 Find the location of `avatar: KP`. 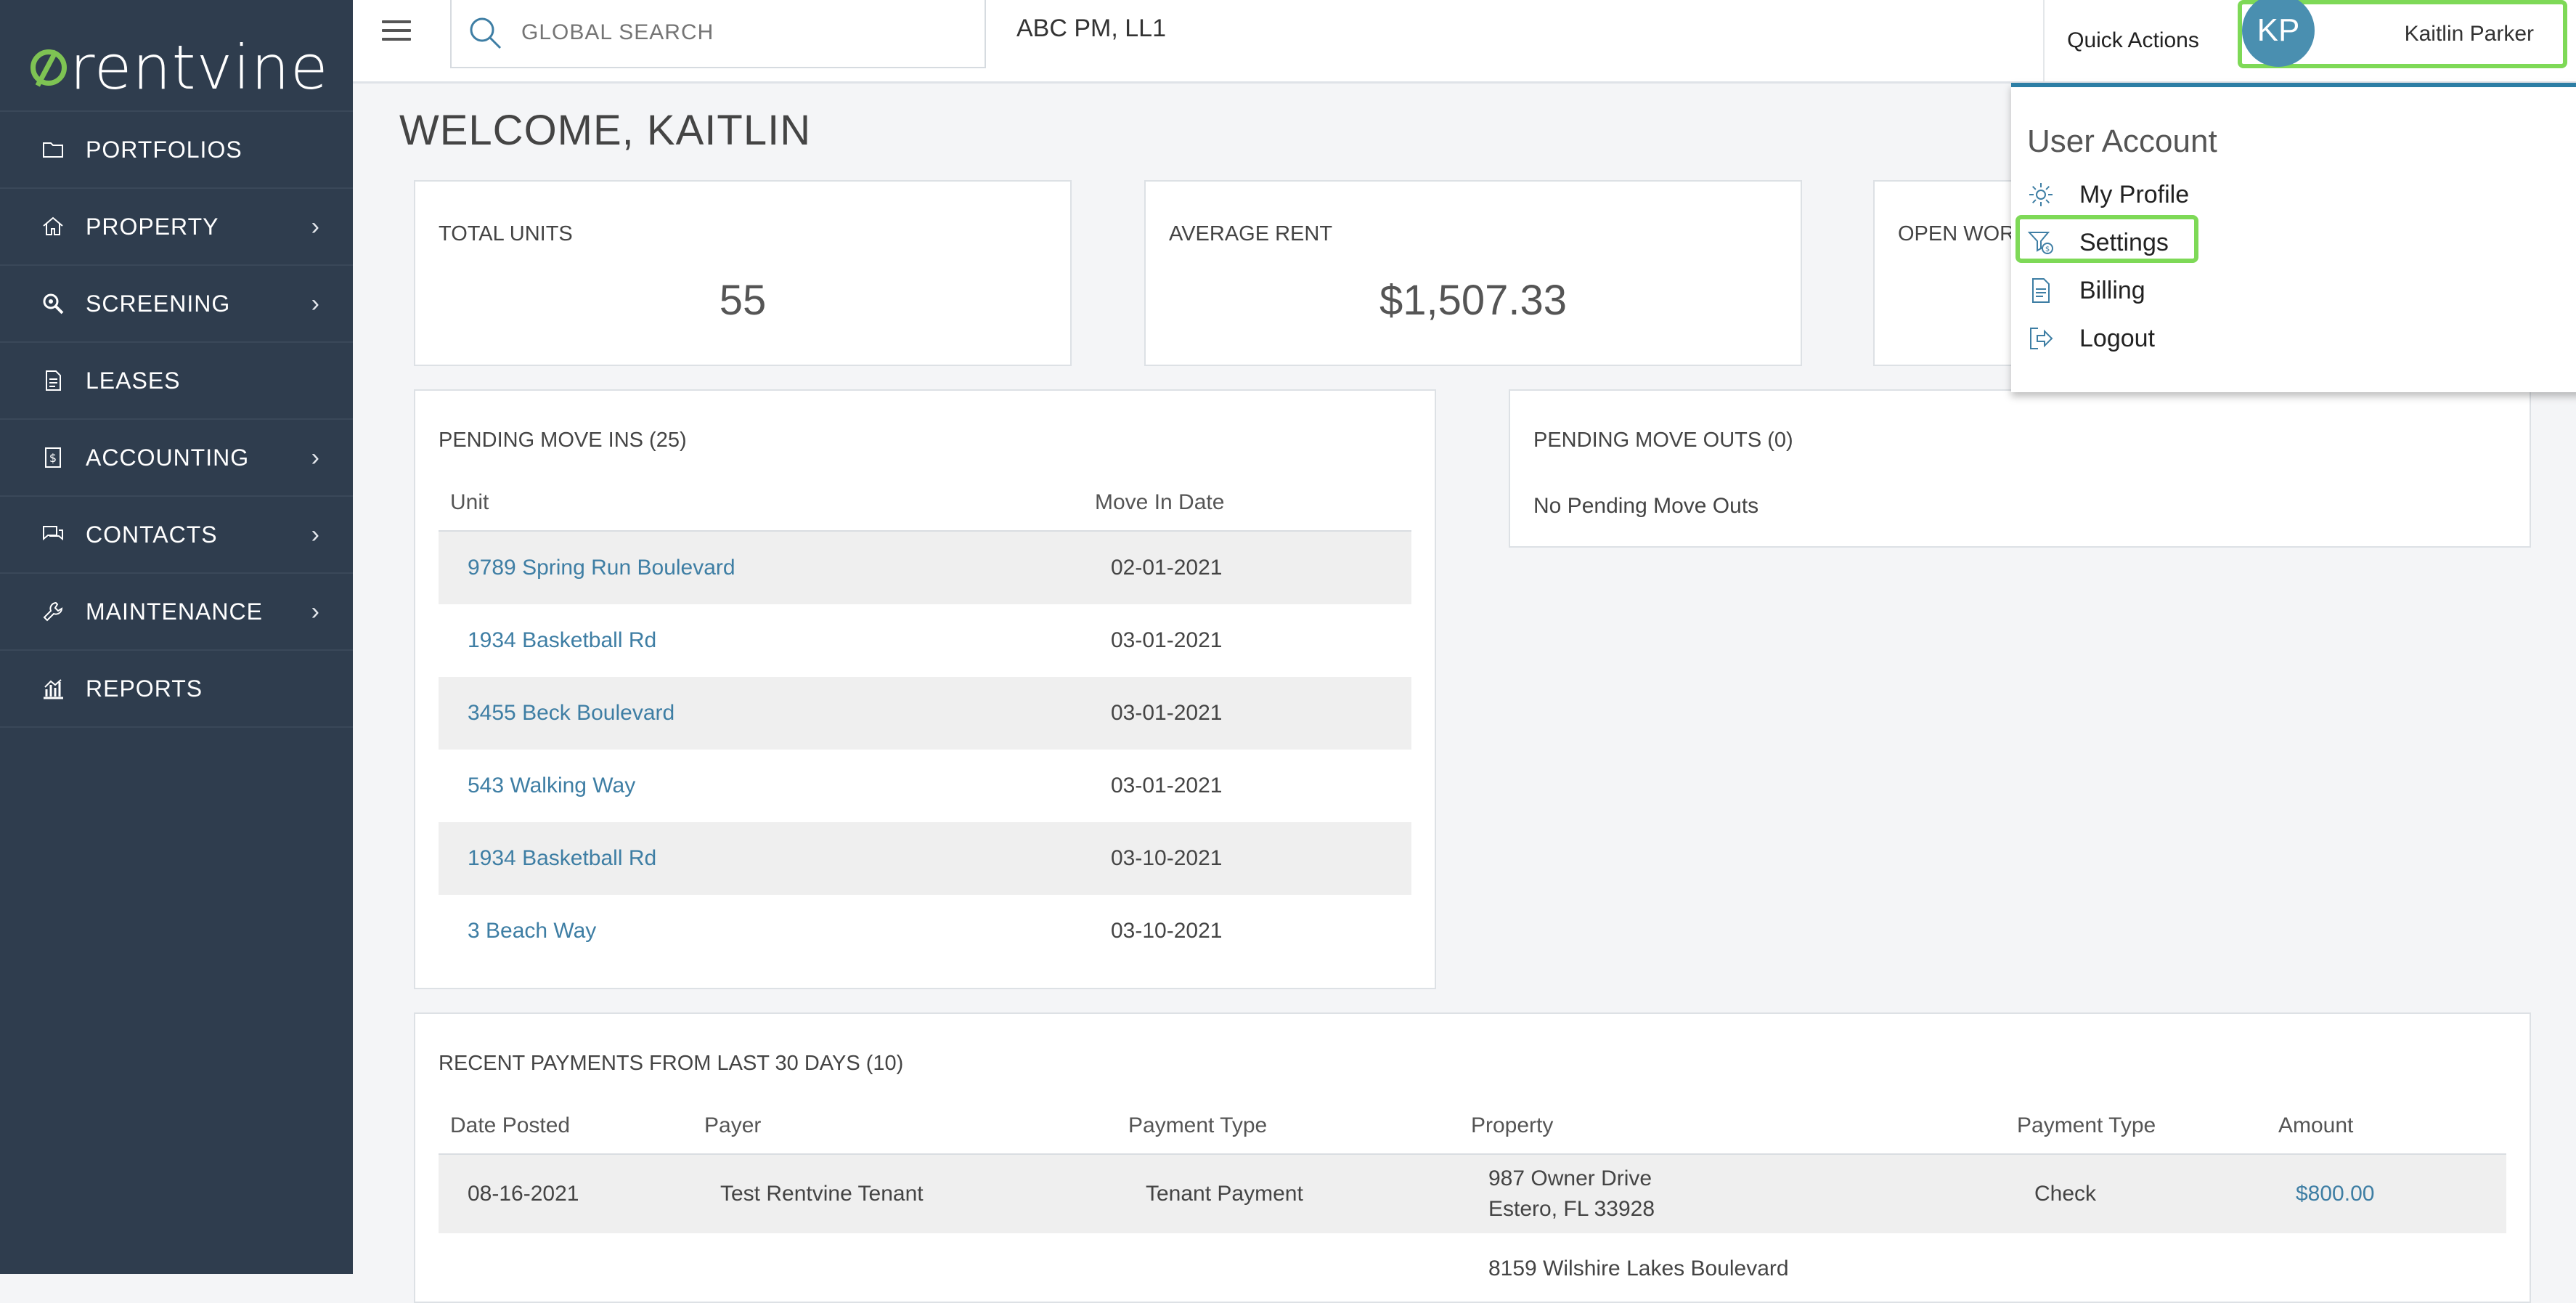

avatar: KP is located at coordinates (2278, 33).